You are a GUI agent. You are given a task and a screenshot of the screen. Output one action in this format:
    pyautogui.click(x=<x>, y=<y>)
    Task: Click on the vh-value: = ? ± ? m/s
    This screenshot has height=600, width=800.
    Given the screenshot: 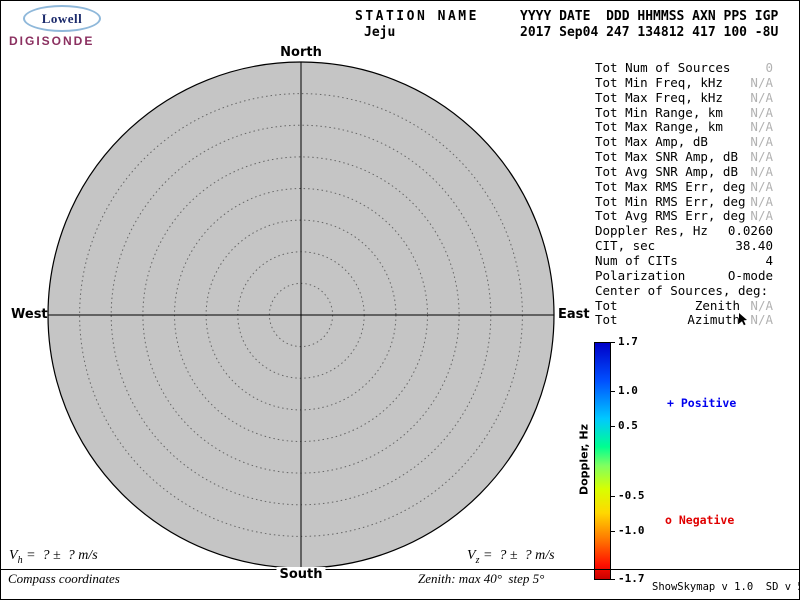 What is the action you would take?
    pyautogui.click(x=60, y=555)
    